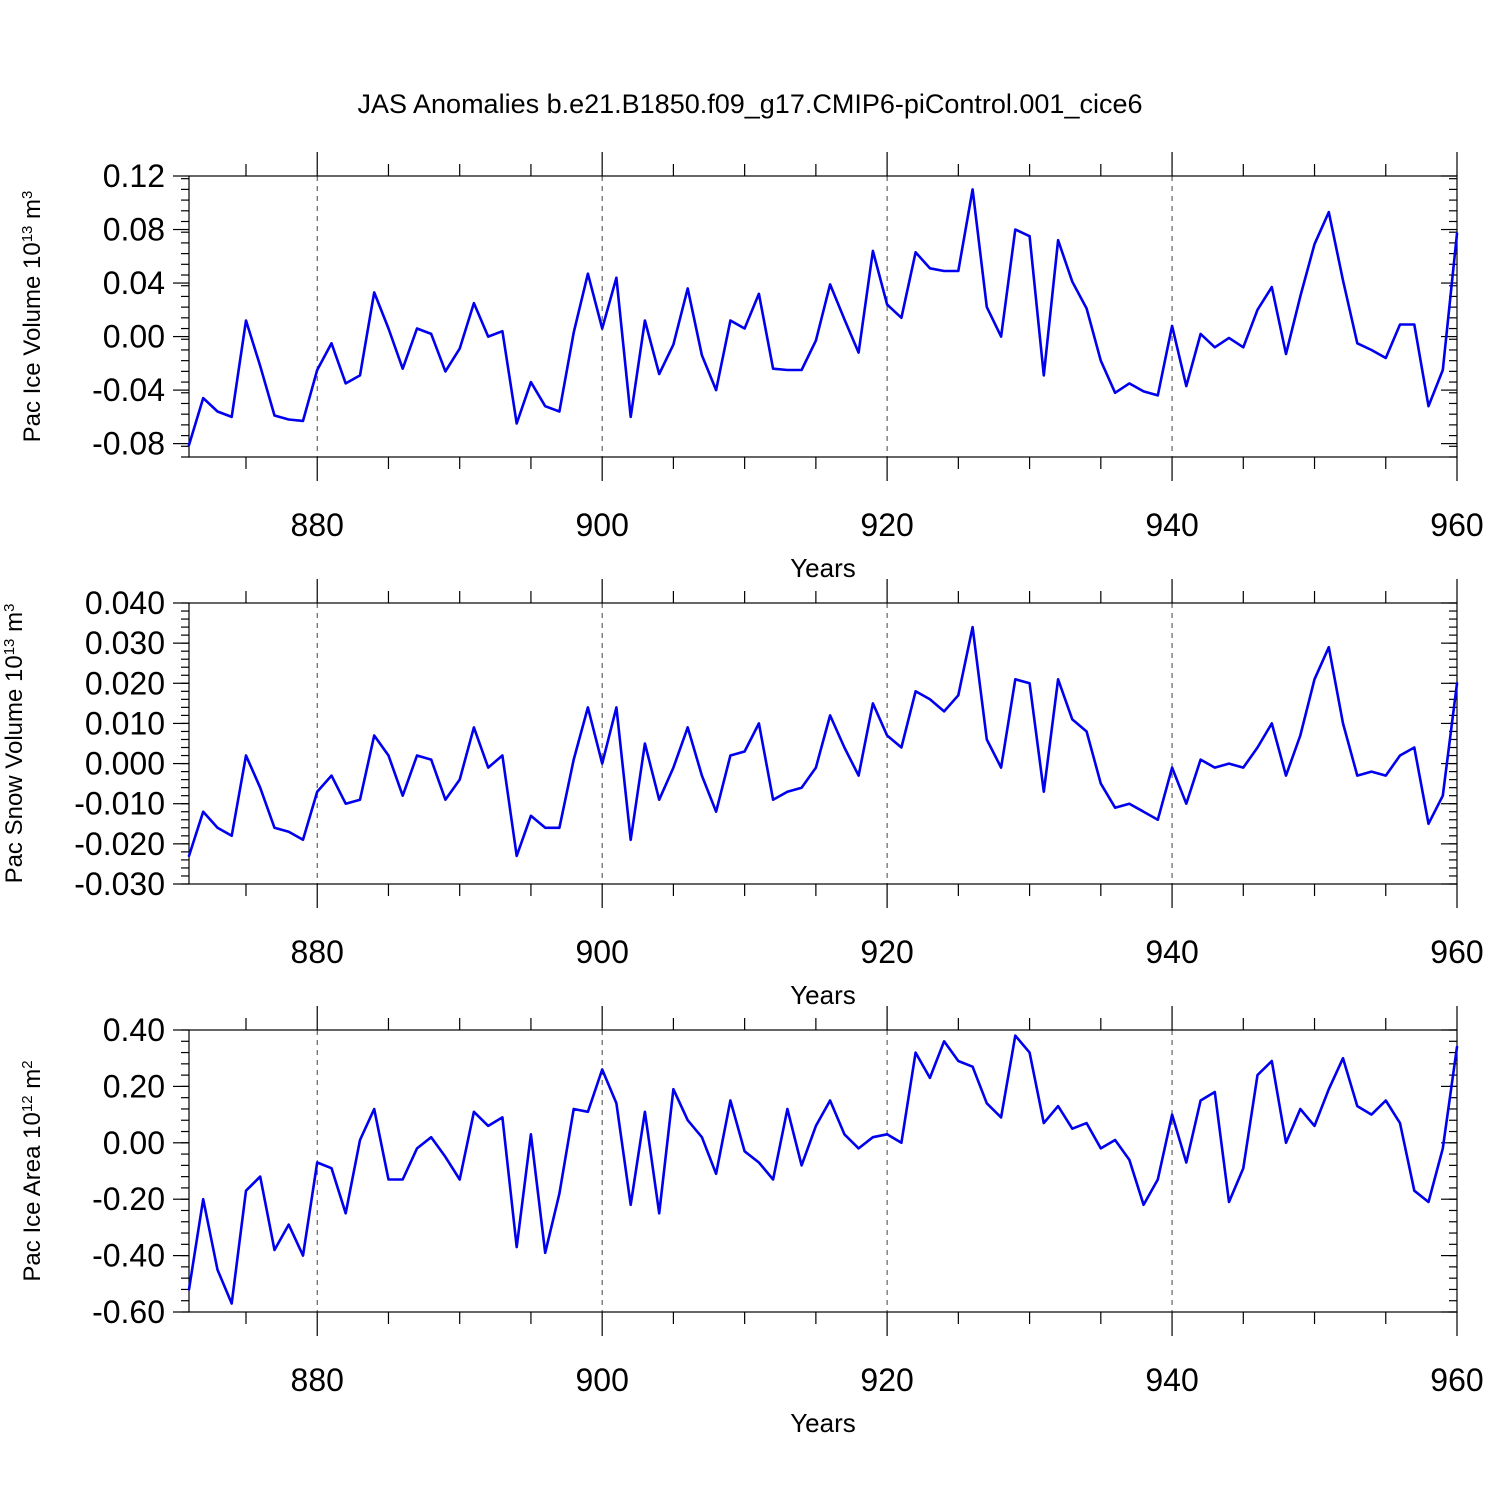 Image resolution: width=1500 pixels, height=1500 pixels. I want to click on ice-volume-series-line, so click(823, 317).